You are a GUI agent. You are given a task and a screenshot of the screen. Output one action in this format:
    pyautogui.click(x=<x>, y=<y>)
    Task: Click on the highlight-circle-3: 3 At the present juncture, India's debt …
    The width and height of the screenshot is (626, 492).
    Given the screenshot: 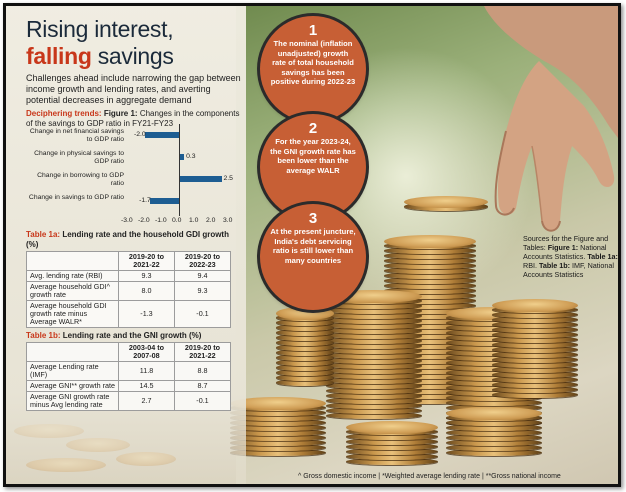 What is the action you would take?
    pyautogui.click(x=313, y=257)
    